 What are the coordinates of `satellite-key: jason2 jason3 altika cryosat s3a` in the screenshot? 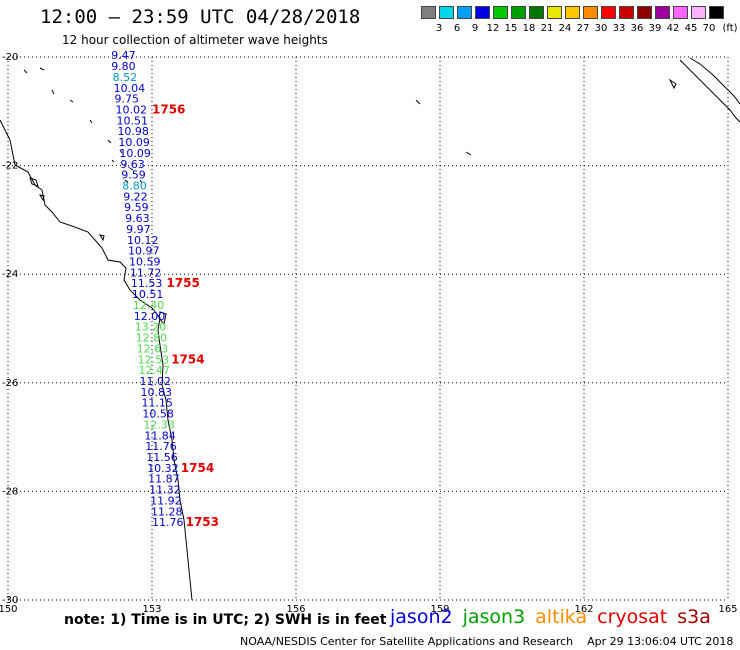 It's located at (555, 617).